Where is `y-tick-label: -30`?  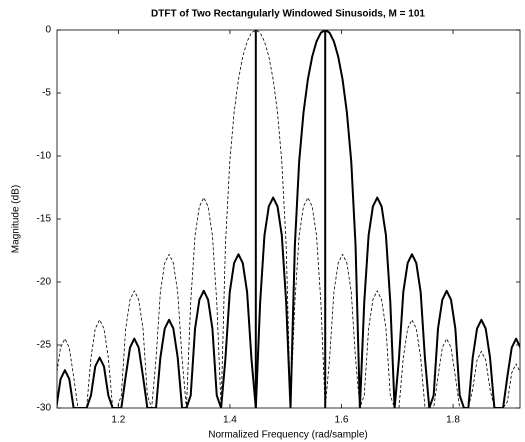
y-tick-label: -30 is located at coordinates (44, 408).